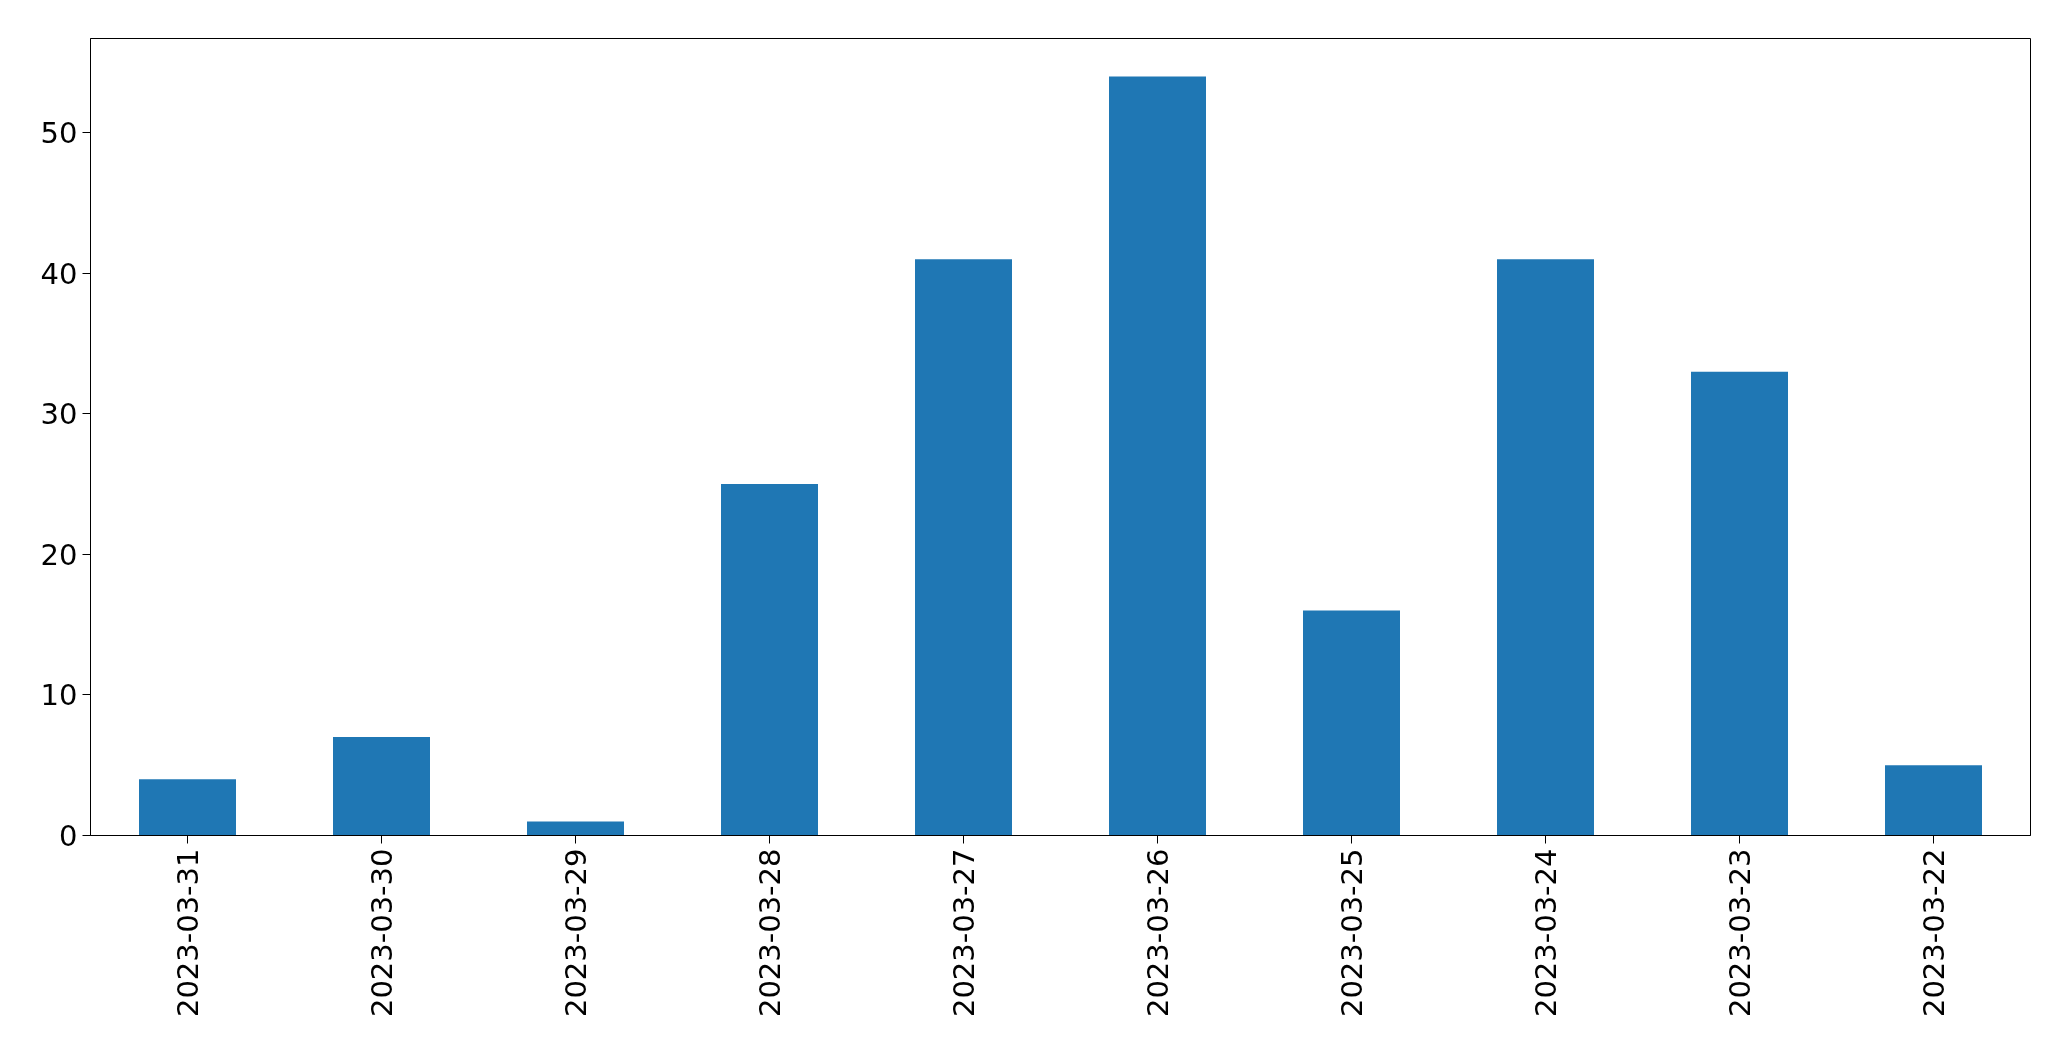 Image resolution: width=2071 pixels, height=1061 pixels. Describe the element at coordinates (770, 933) in the screenshot. I see `x-tick-label: 2023-03-28` at that location.